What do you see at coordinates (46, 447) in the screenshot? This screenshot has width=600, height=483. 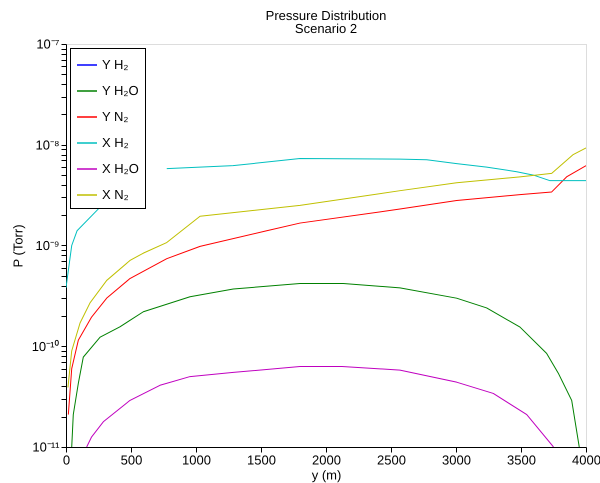 I see `y-tick-label: 10⁻¹¹` at bounding box center [46, 447].